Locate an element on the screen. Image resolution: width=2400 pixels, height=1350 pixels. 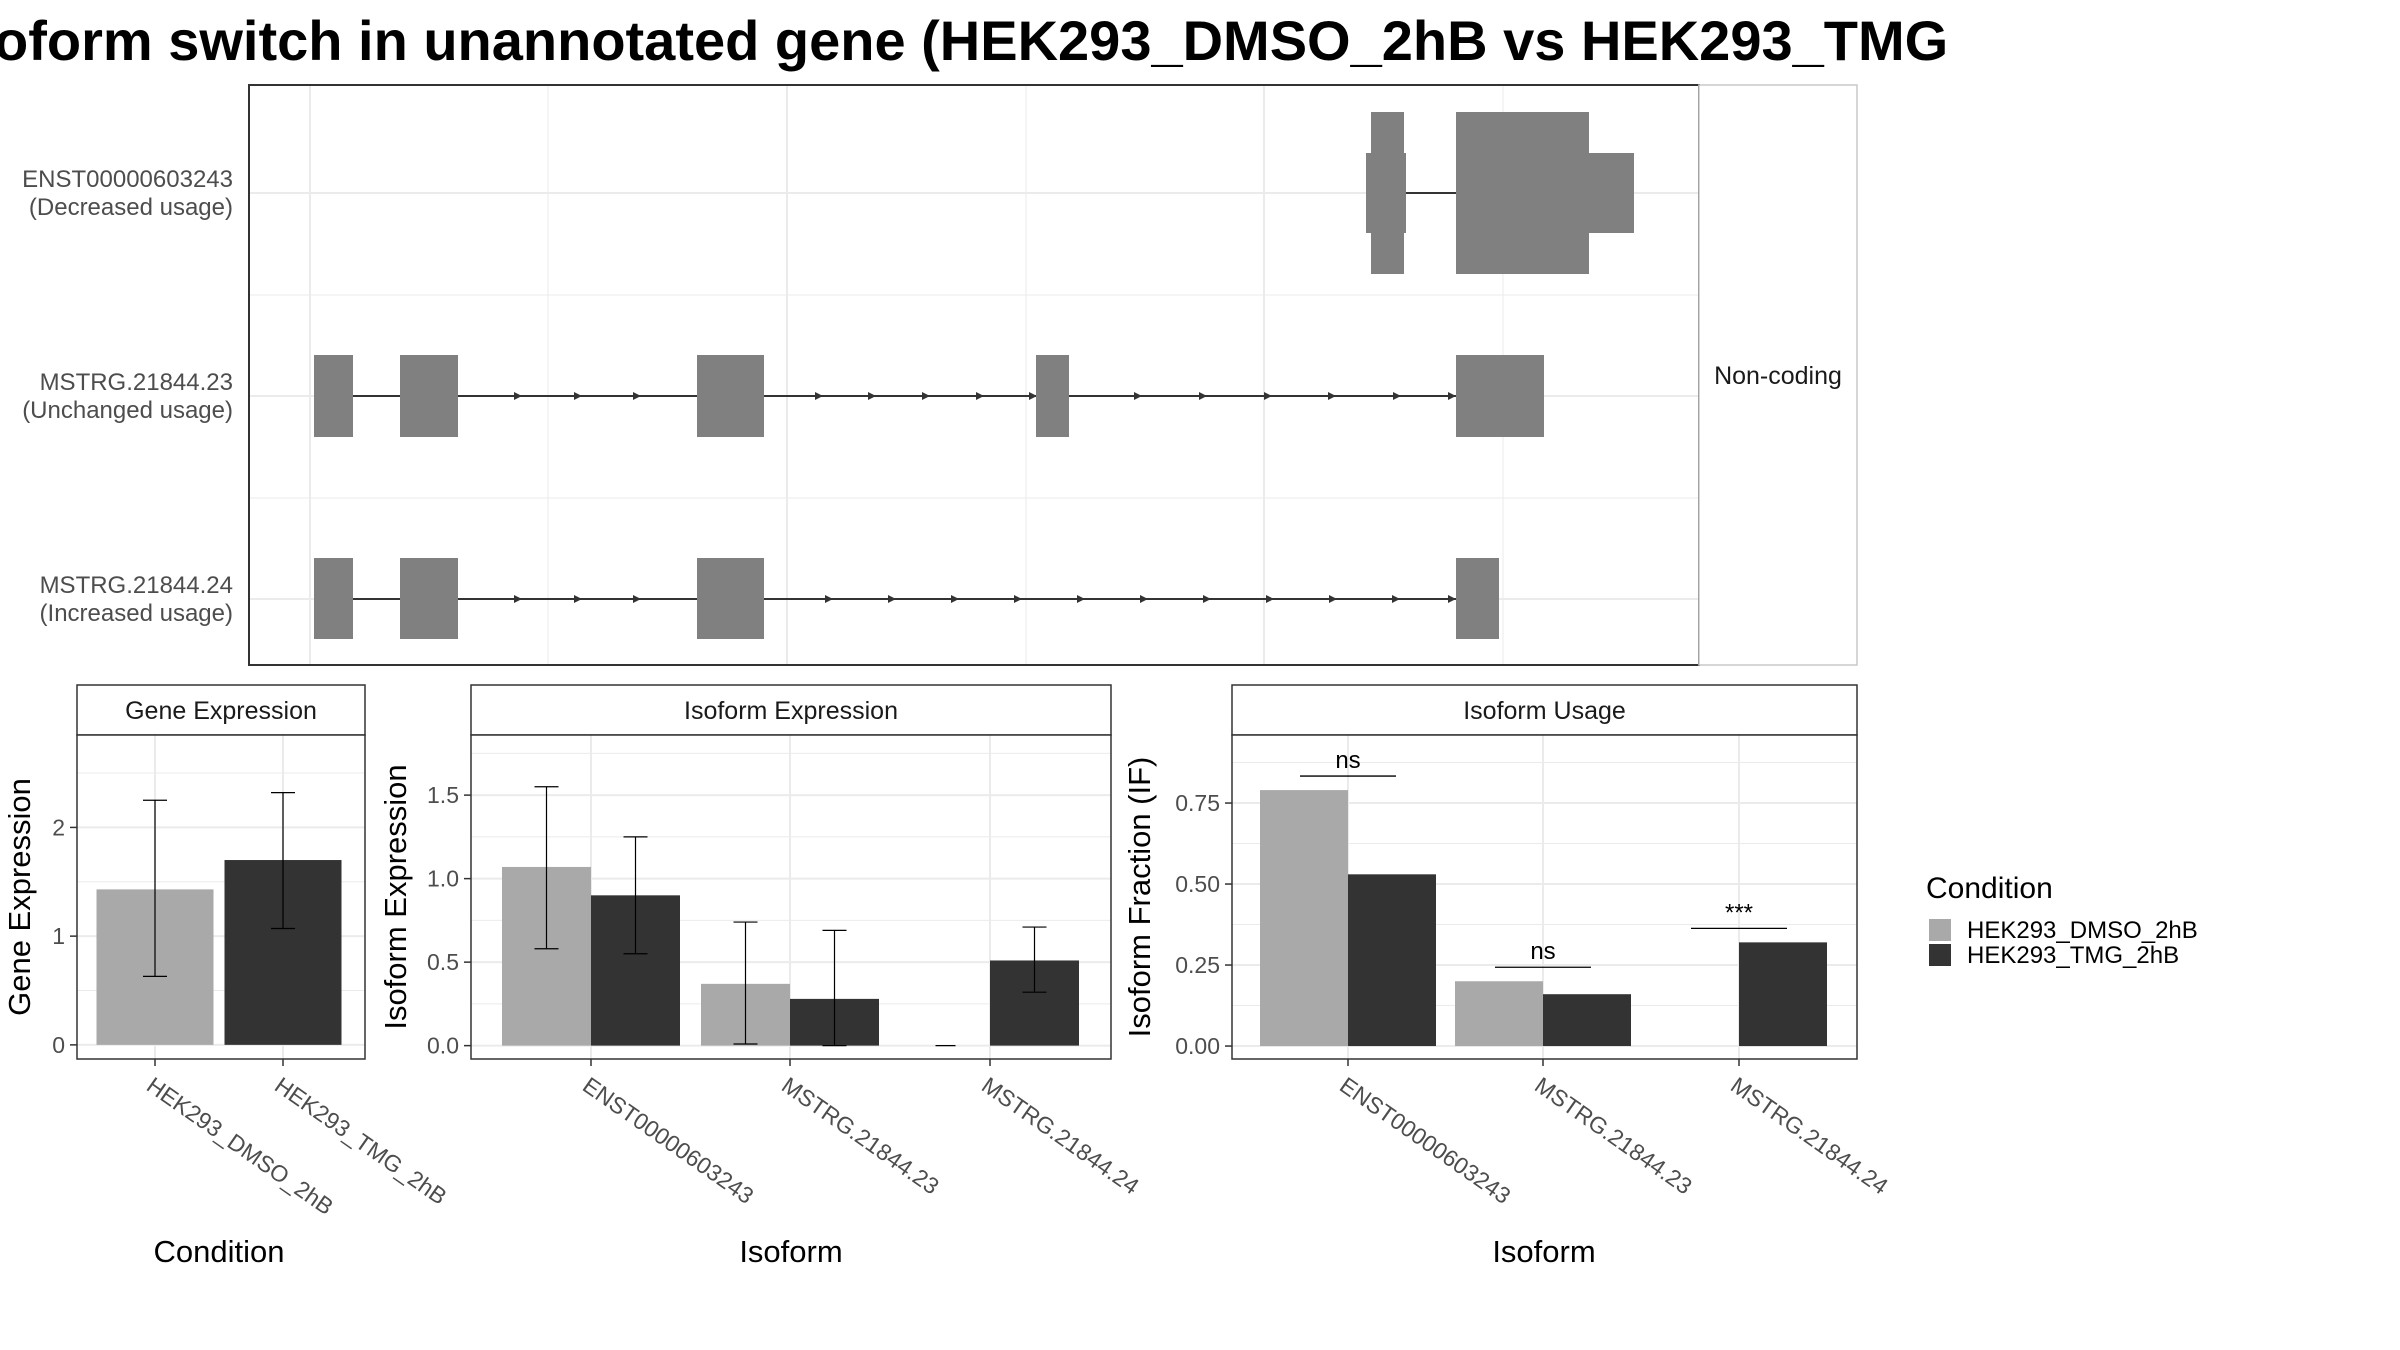
y-tick-label: 0.0 is located at coordinates (443, 1046).